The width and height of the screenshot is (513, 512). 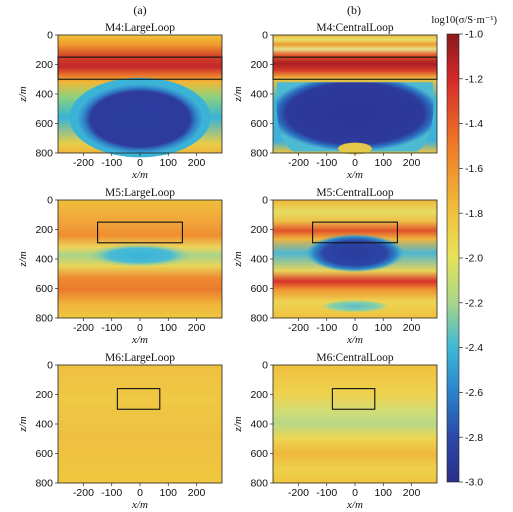 What do you see at coordinates (140, 28) in the screenshot?
I see `panel-title: M4:LargeLoop` at bounding box center [140, 28].